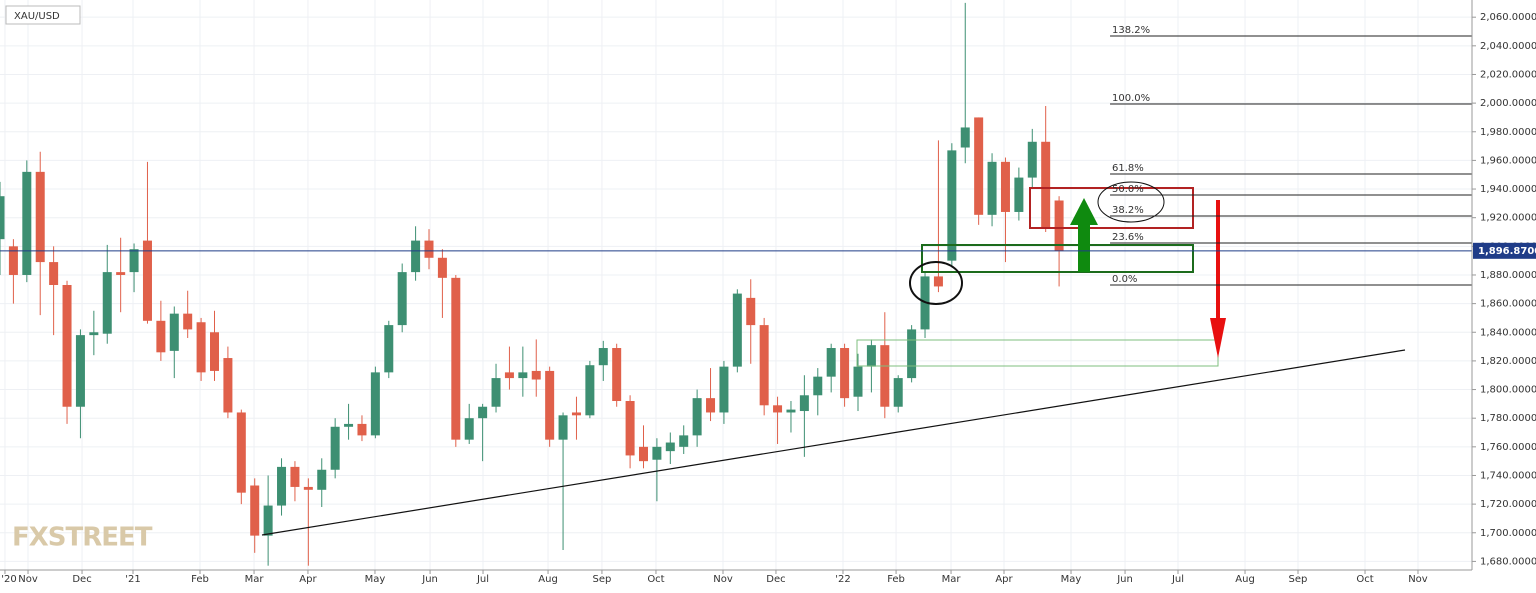 The height and width of the screenshot is (593, 1536). What do you see at coordinates (1131, 98) in the screenshot?
I see `fib-label: 100.0%` at bounding box center [1131, 98].